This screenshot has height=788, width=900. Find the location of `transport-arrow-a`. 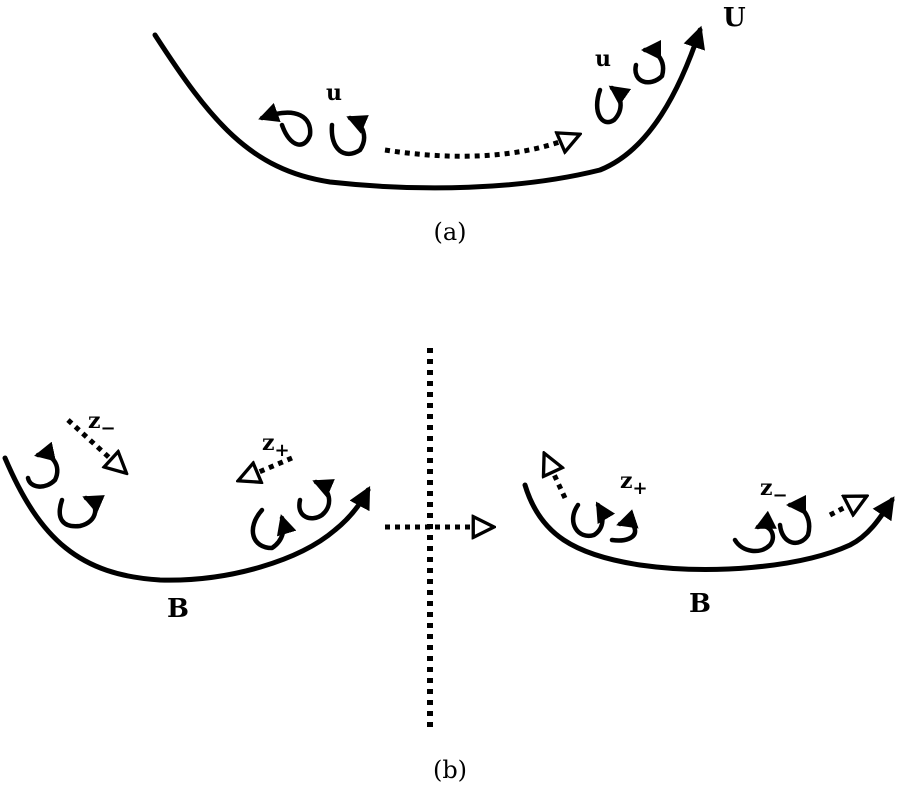

transport-arrow-a is located at coordinates (481, 147).